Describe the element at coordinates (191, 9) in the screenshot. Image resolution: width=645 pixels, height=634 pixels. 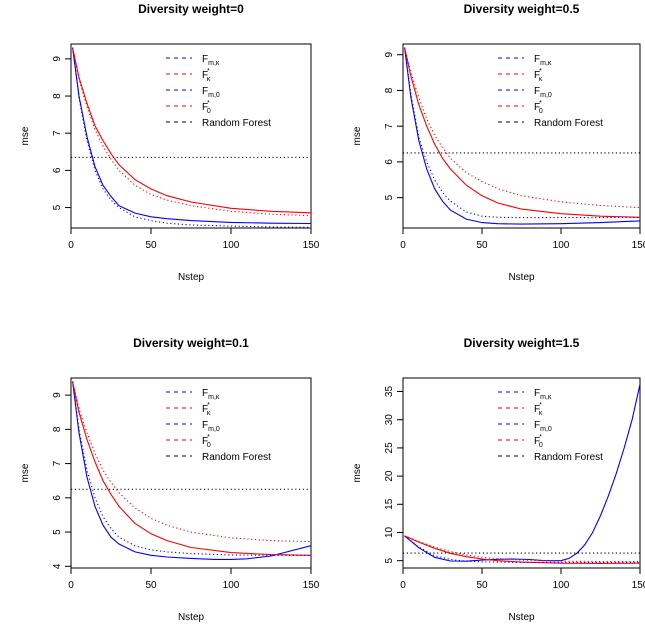
I see `chart-title: Diversity weight=0` at that location.